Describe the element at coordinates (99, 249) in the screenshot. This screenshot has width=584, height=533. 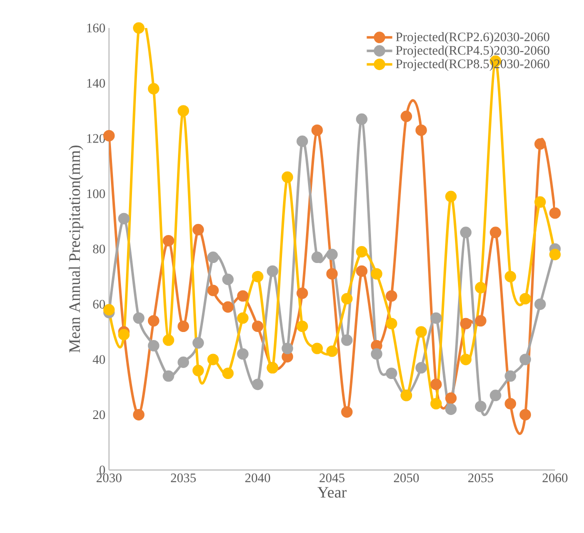
I see `y-tick-label: 80` at that location.